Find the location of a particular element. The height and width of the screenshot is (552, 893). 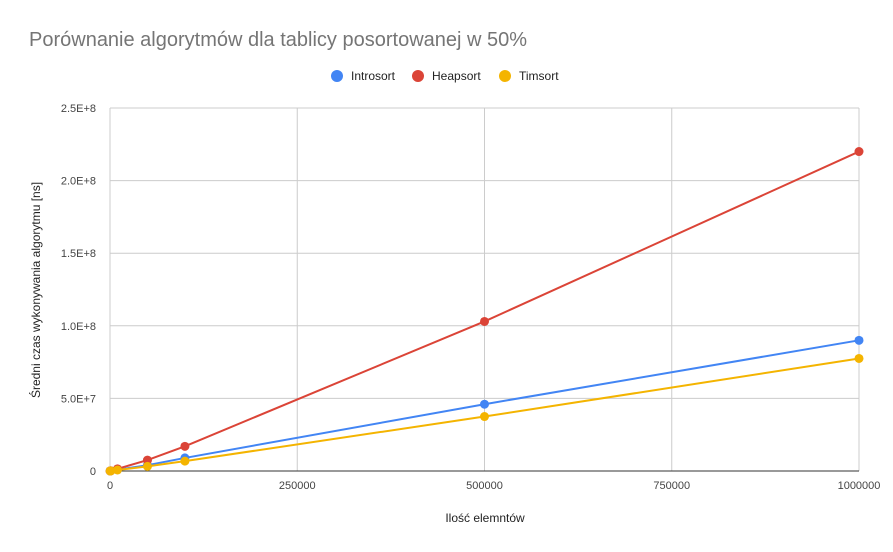

x-tick-label: 0 is located at coordinates (110, 486).